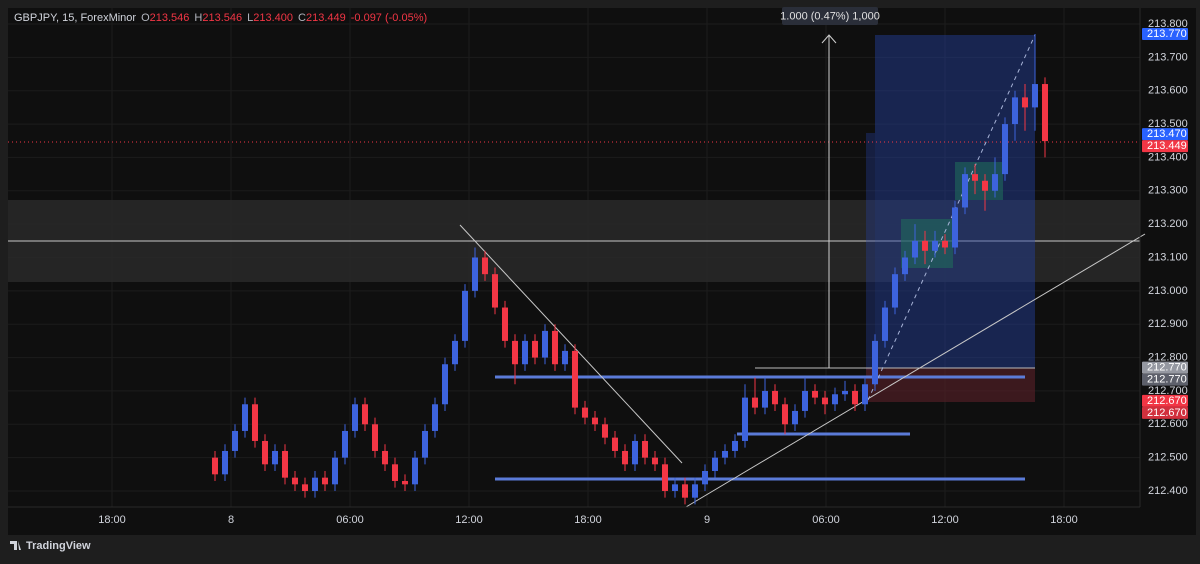 The height and width of the screenshot is (564, 1200). What do you see at coordinates (826, 520) in the screenshot?
I see `x-tick-label: 06:00` at bounding box center [826, 520].